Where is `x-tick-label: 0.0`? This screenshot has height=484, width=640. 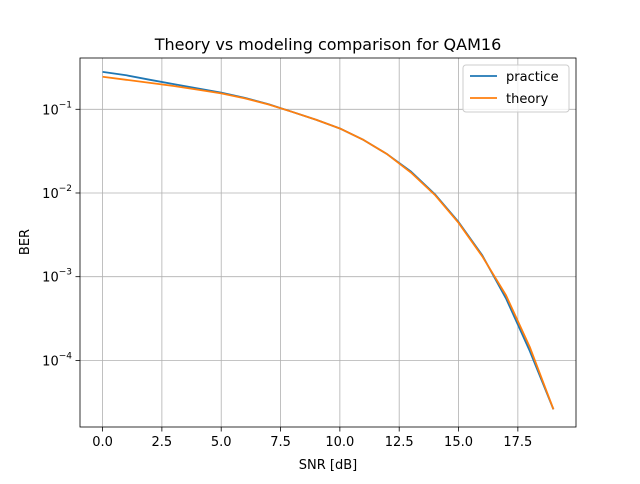 x-tick-label: 0.0 is located at coordinates (102, 442).